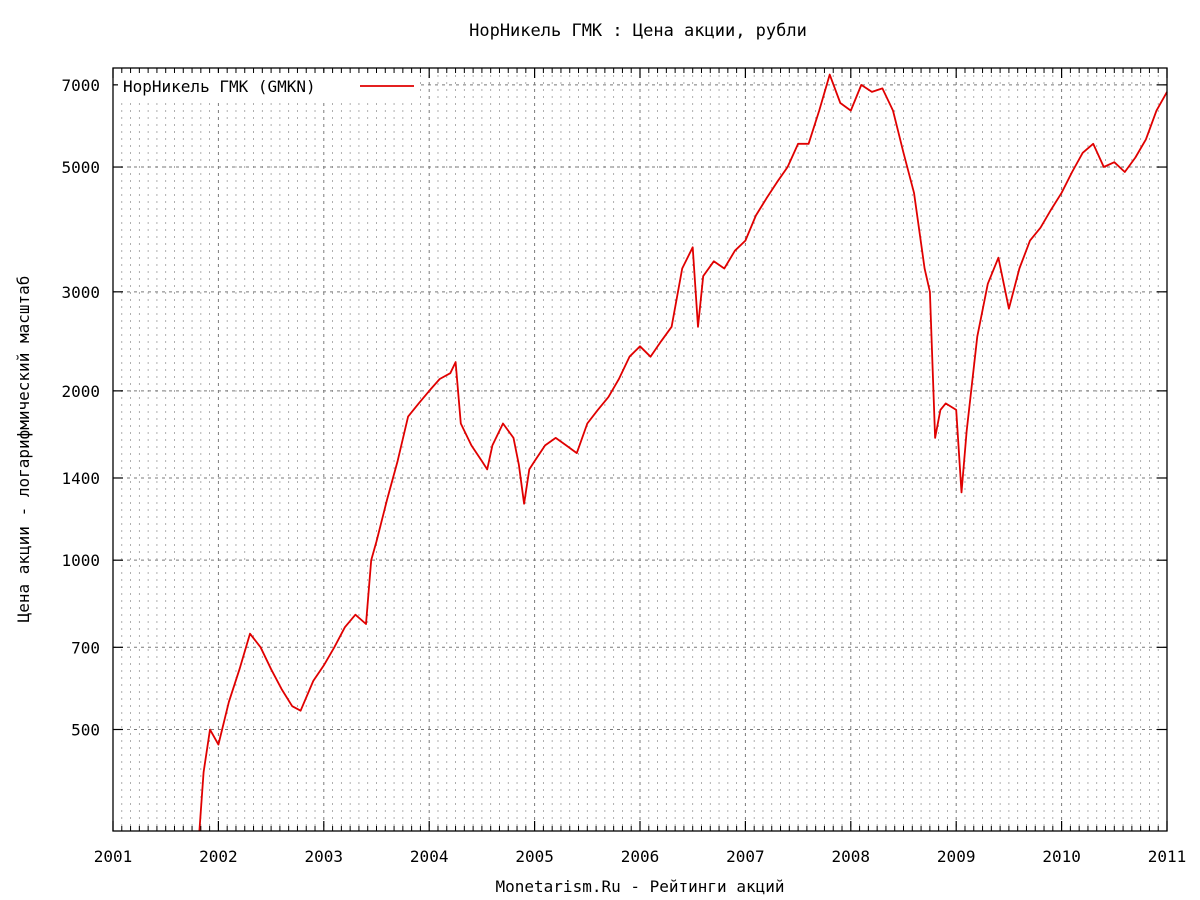  What do you see at coordinates (324, 856) in the screenshot?
I see `x-tick-label: 2003` at bounding box center [324, 856].